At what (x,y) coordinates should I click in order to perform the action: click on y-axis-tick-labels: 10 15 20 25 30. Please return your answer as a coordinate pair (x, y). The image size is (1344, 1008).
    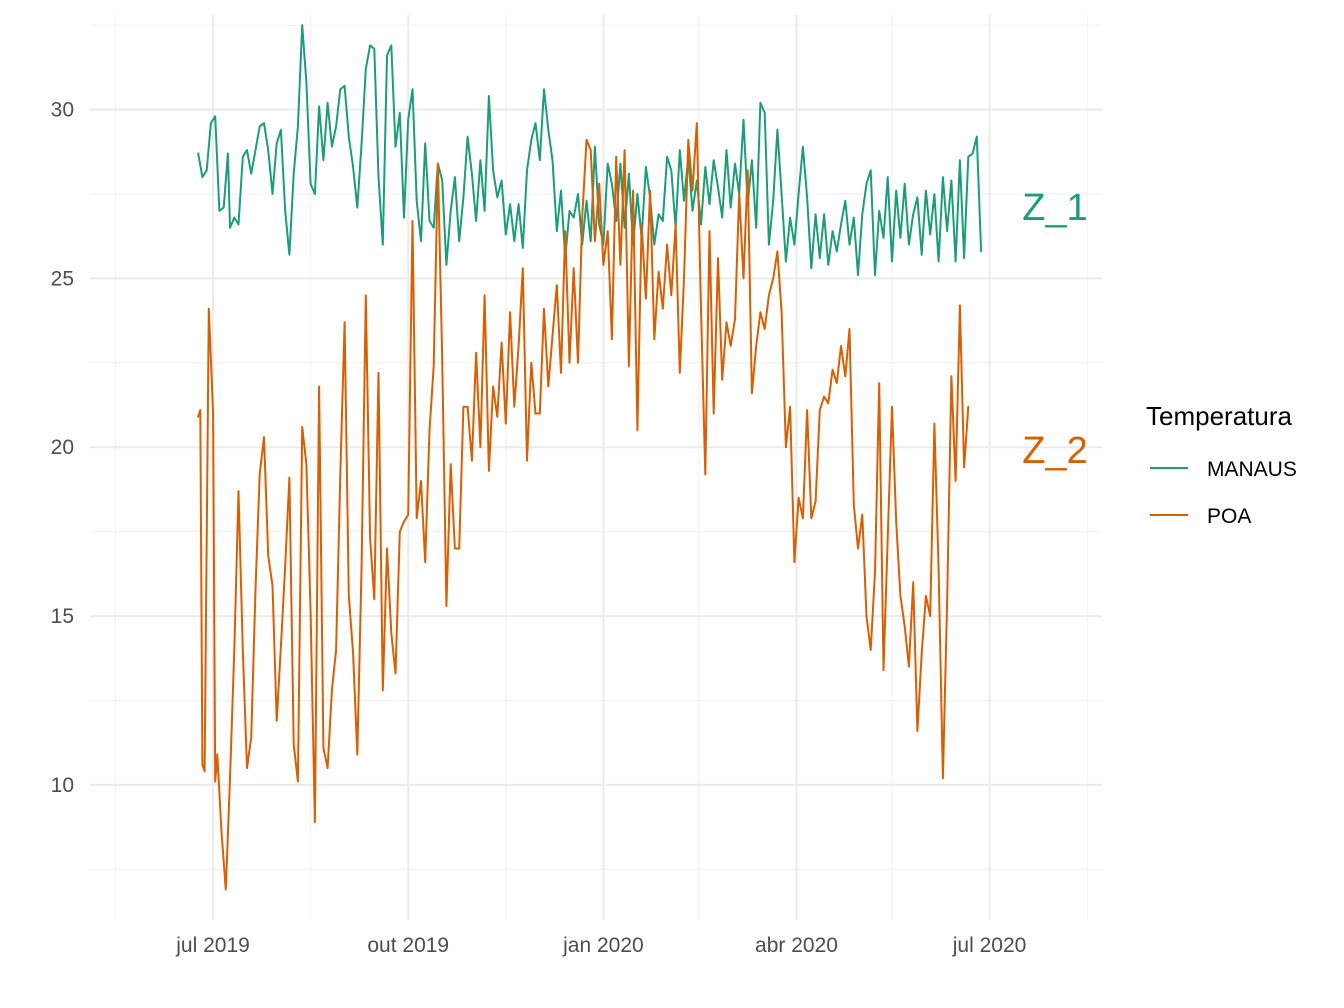
    Looking at the image, I should click on (62, 448).